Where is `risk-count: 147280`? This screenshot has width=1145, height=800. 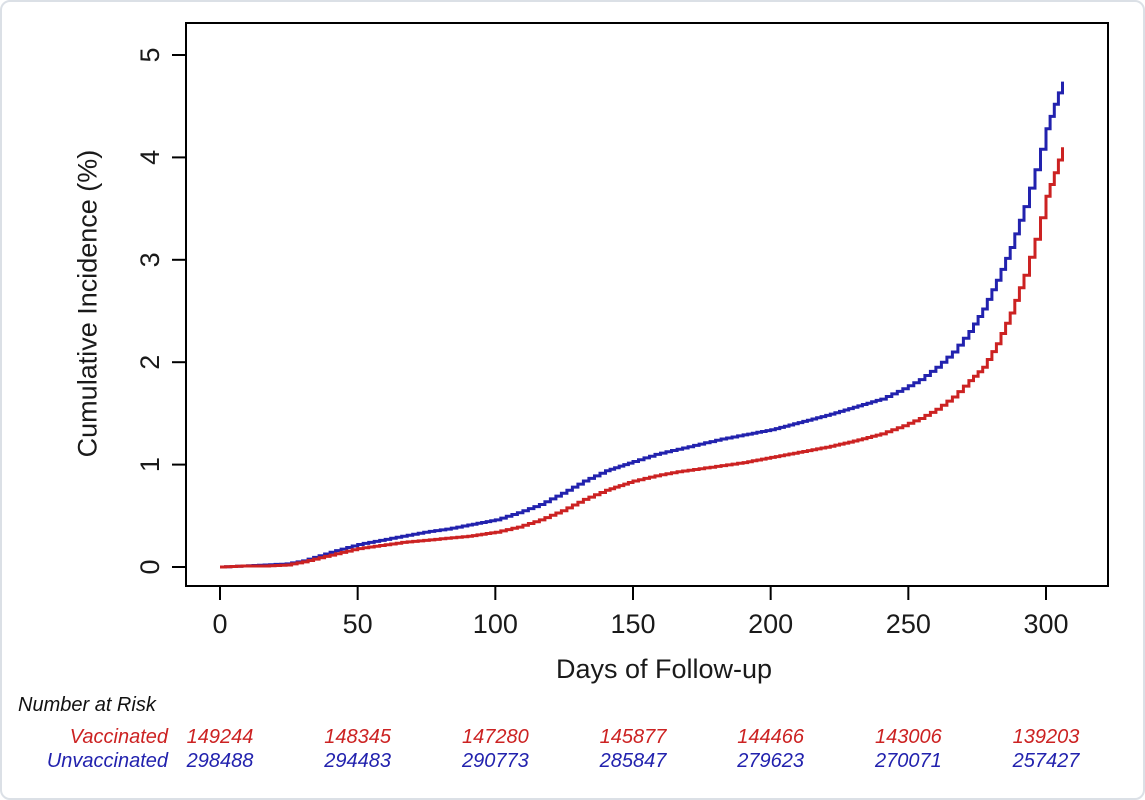 risk-count: 147280 is located at coordinates (495, 737).